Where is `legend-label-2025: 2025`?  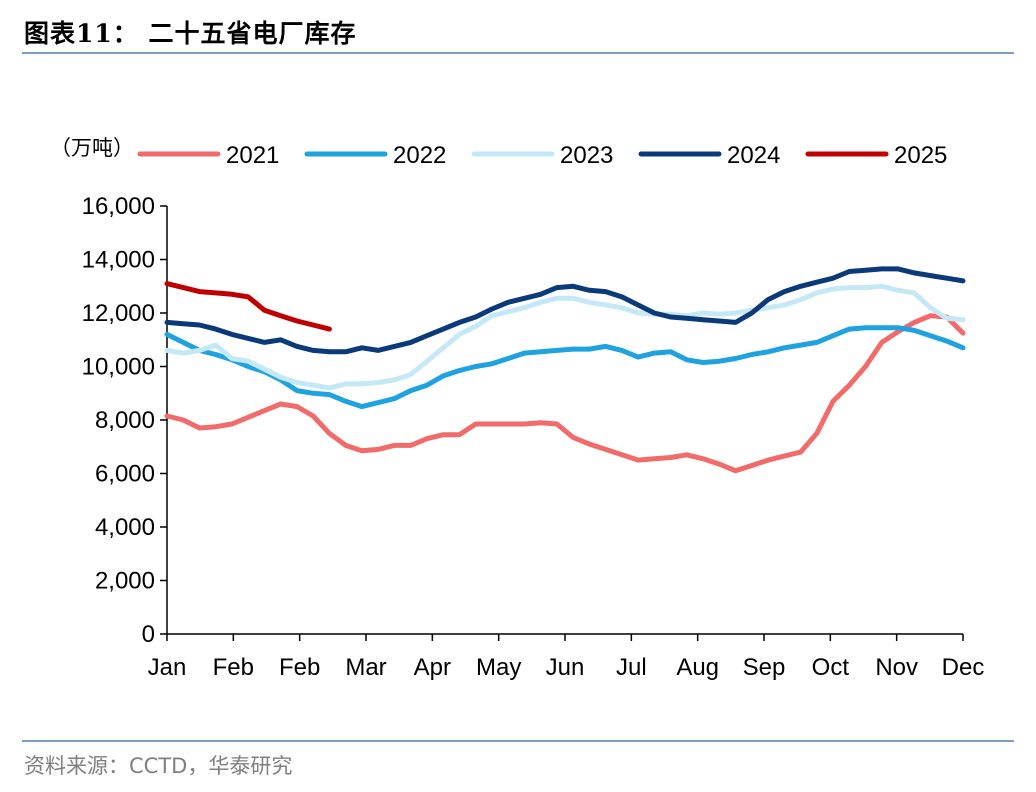
legend-label-2025: 2025 is located at coordinates (920, 155).